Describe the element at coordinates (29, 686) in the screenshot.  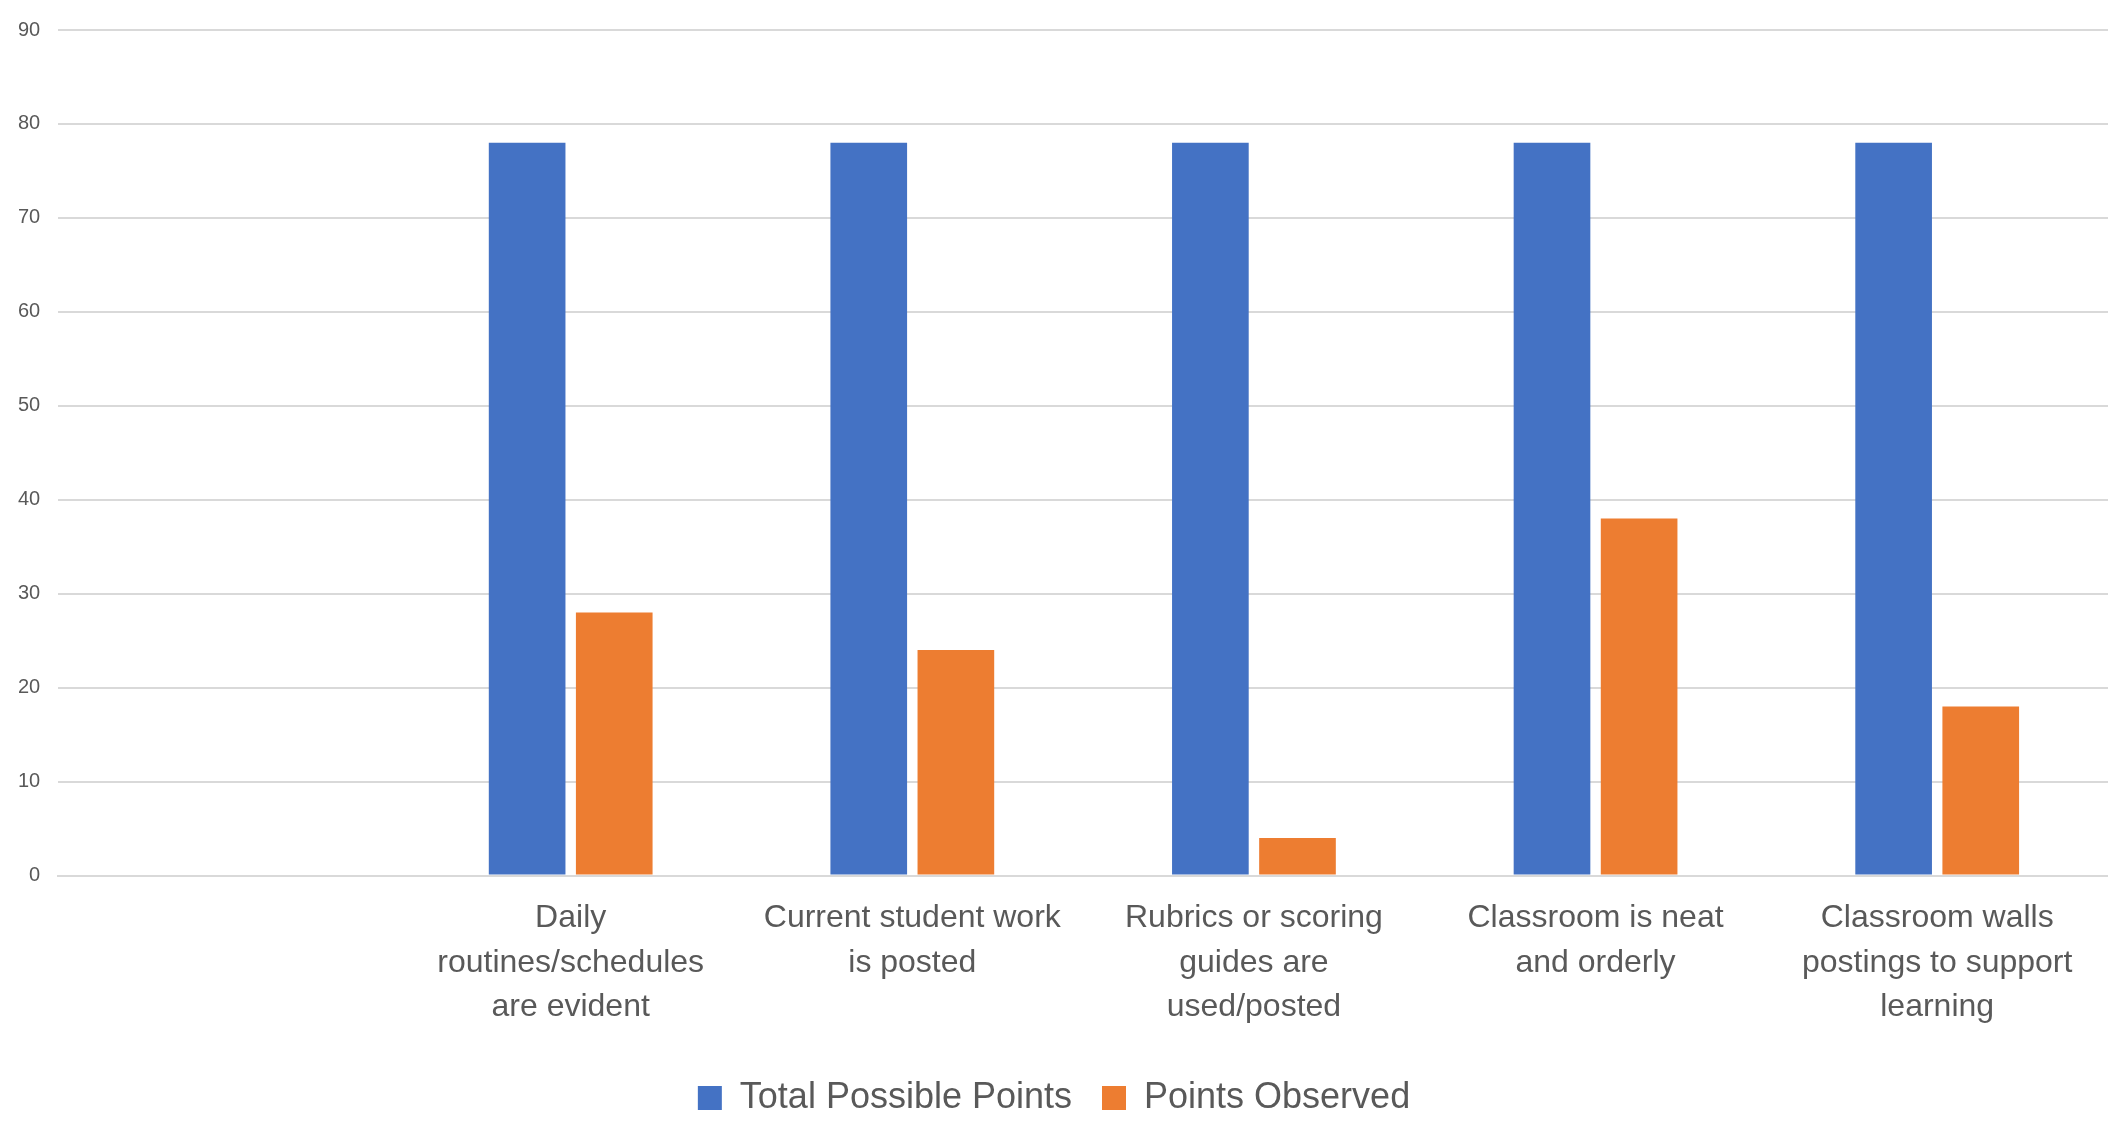
I see `y-tick-label: 20` at that location.